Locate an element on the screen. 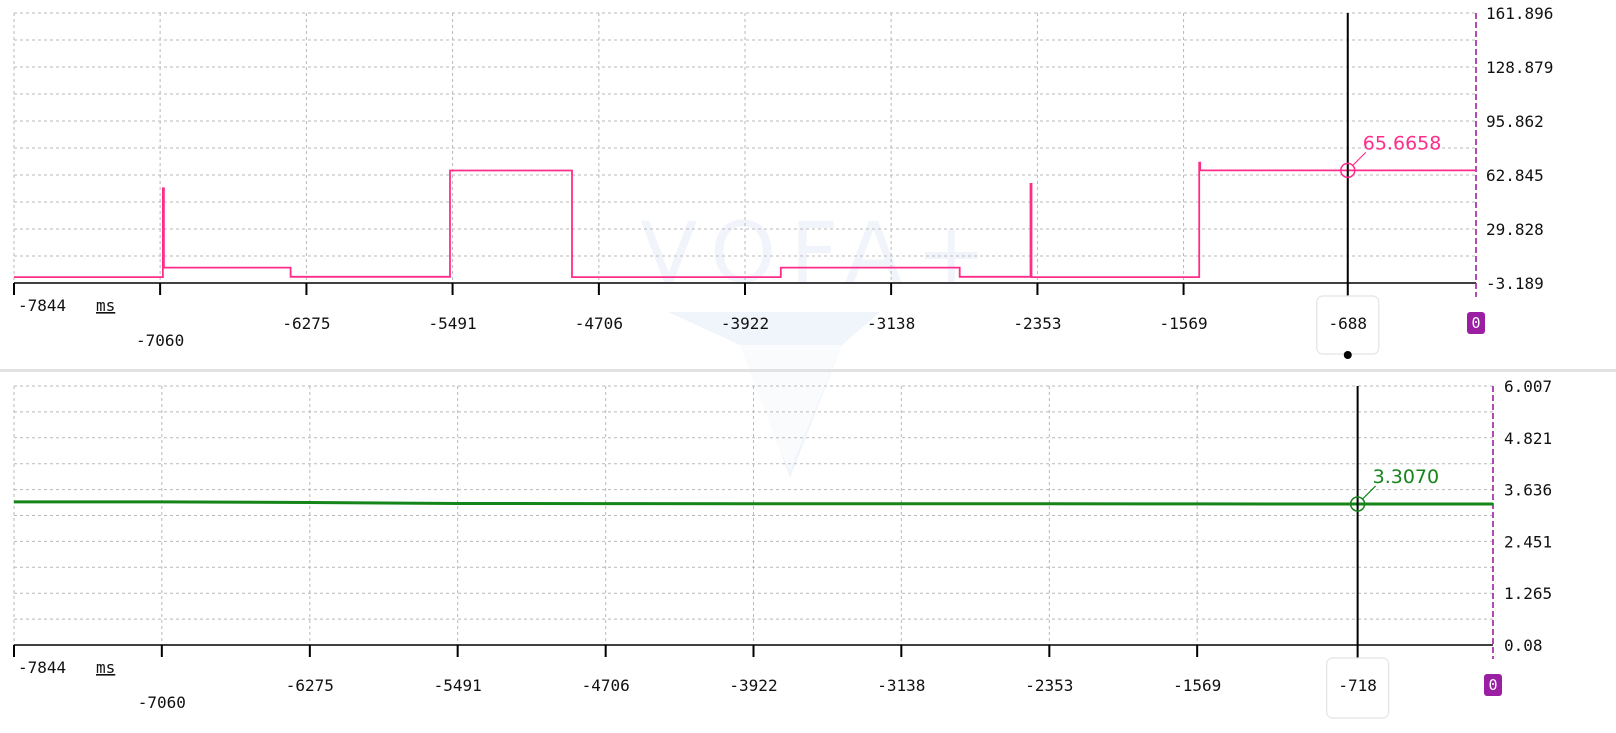  cursor-value-label: 65.6658 is located at coordinates (1402, 143).